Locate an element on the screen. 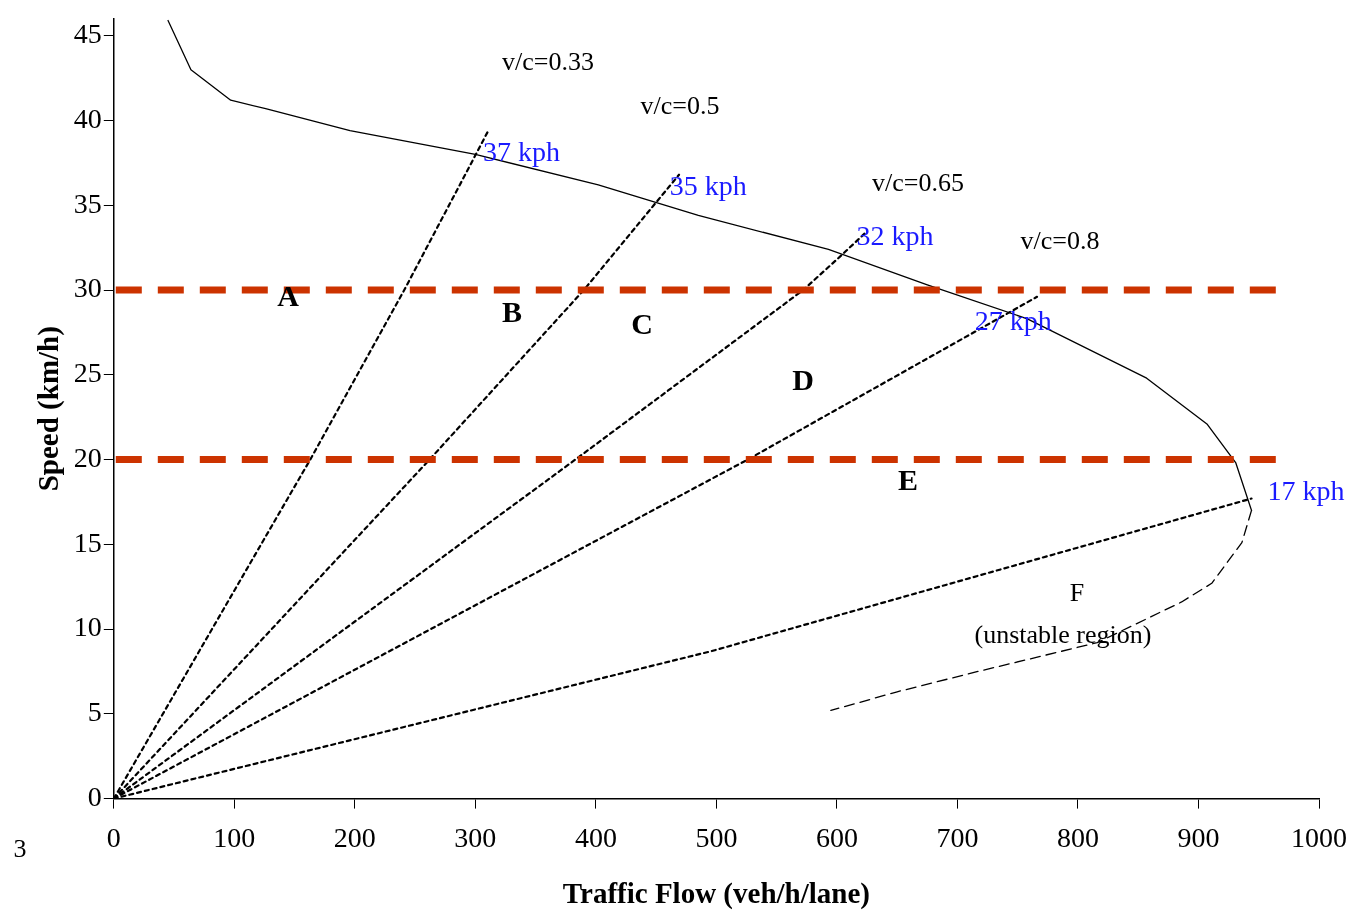  annotation: v/c=0.65 is located at coordinates (918, 182).